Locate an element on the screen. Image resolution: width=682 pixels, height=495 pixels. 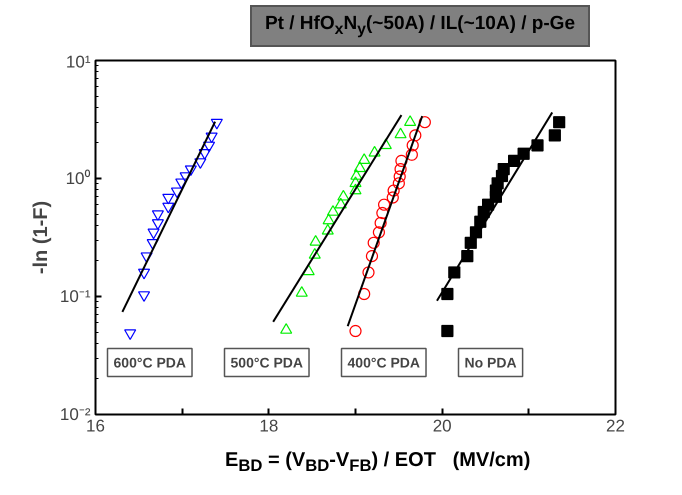
annotation: No PDA is located at coordinates (490, 362).